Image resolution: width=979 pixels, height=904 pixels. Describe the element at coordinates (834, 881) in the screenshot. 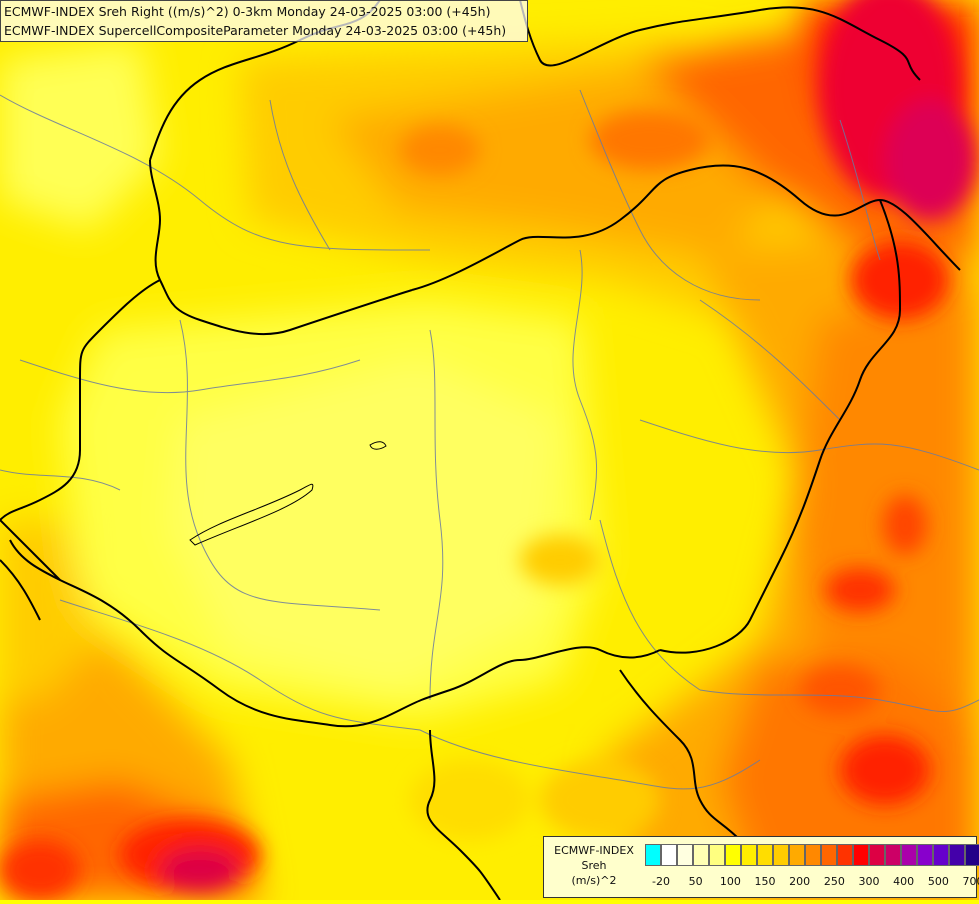

I see `legend-label: 250` at that location.